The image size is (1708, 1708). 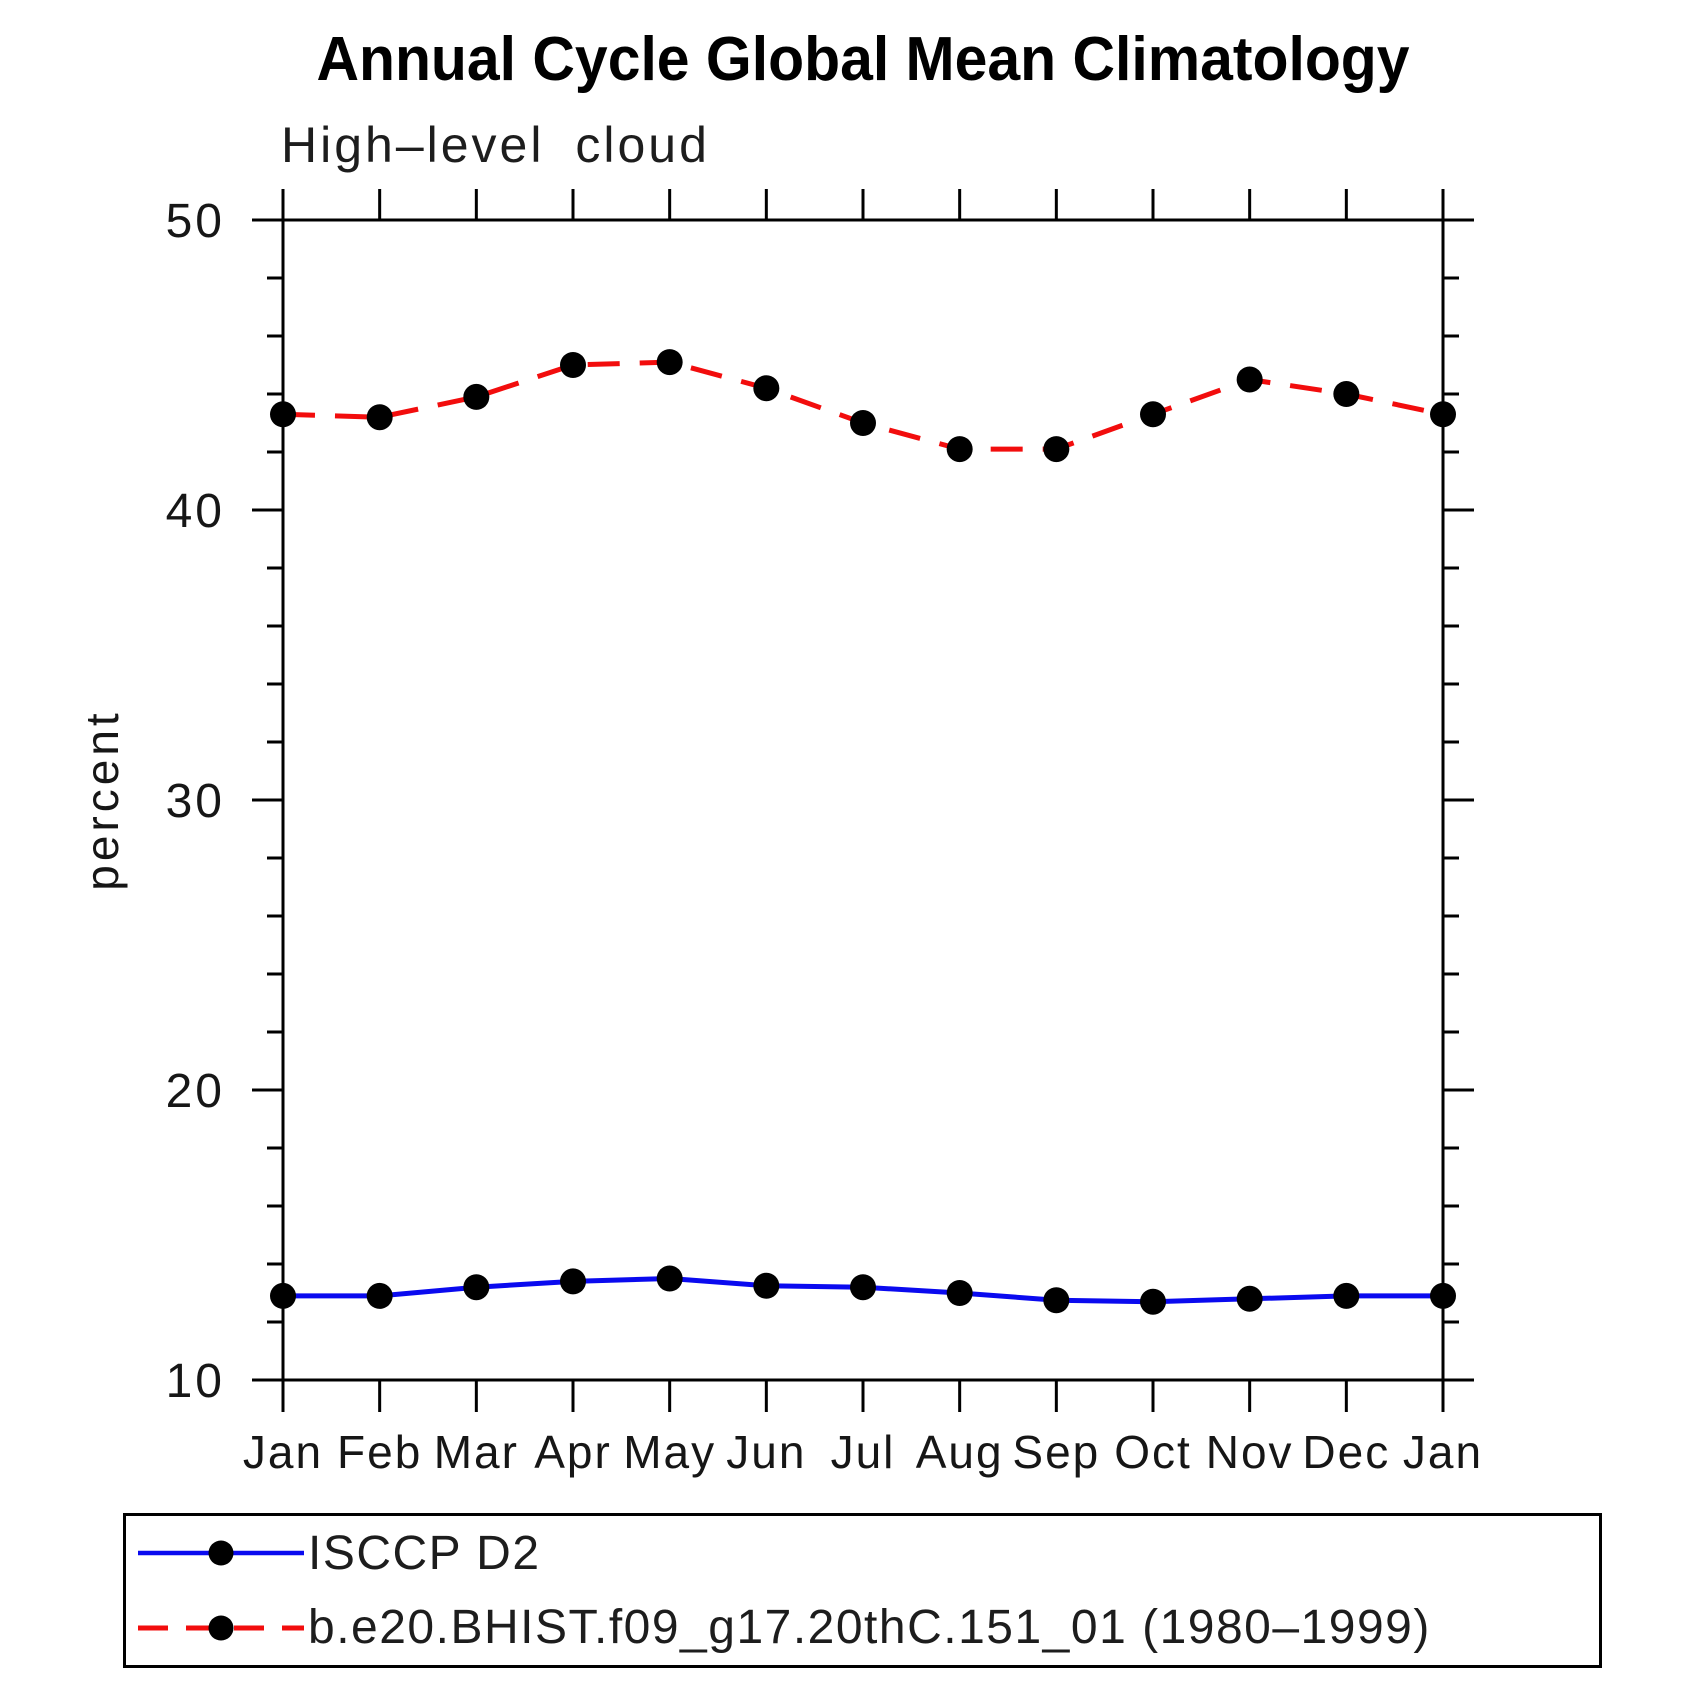 I want to click on series-line-model, so click(x=863, y=405).